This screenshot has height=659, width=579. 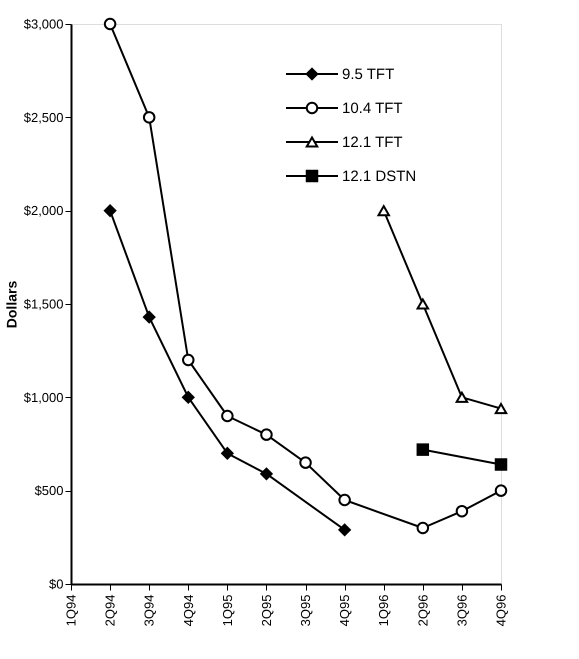 What do you see at coordinates (44, 210) in the screenshot?
I see `y-tick-label: $2,000` at bounding box center [44, 210].